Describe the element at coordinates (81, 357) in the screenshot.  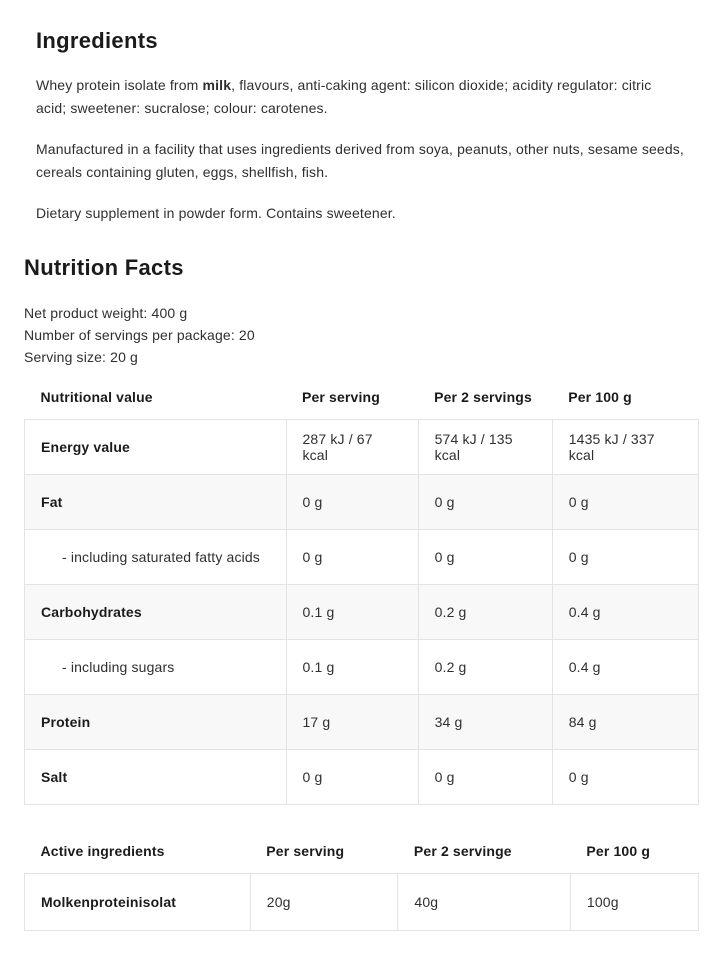
I see `serving-size: Serving size: 20 g` at that location.